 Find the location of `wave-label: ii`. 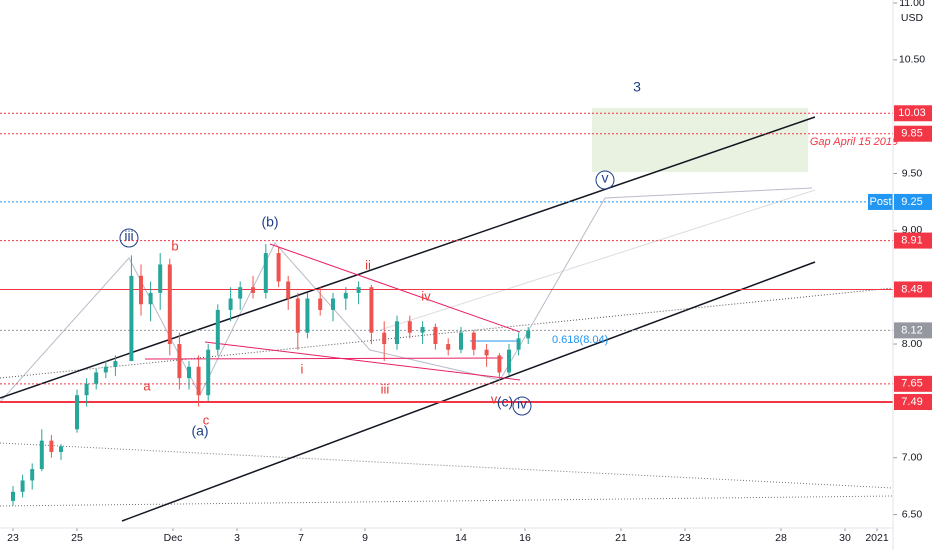

wave-label: ii is located at coordinates (368, 264).